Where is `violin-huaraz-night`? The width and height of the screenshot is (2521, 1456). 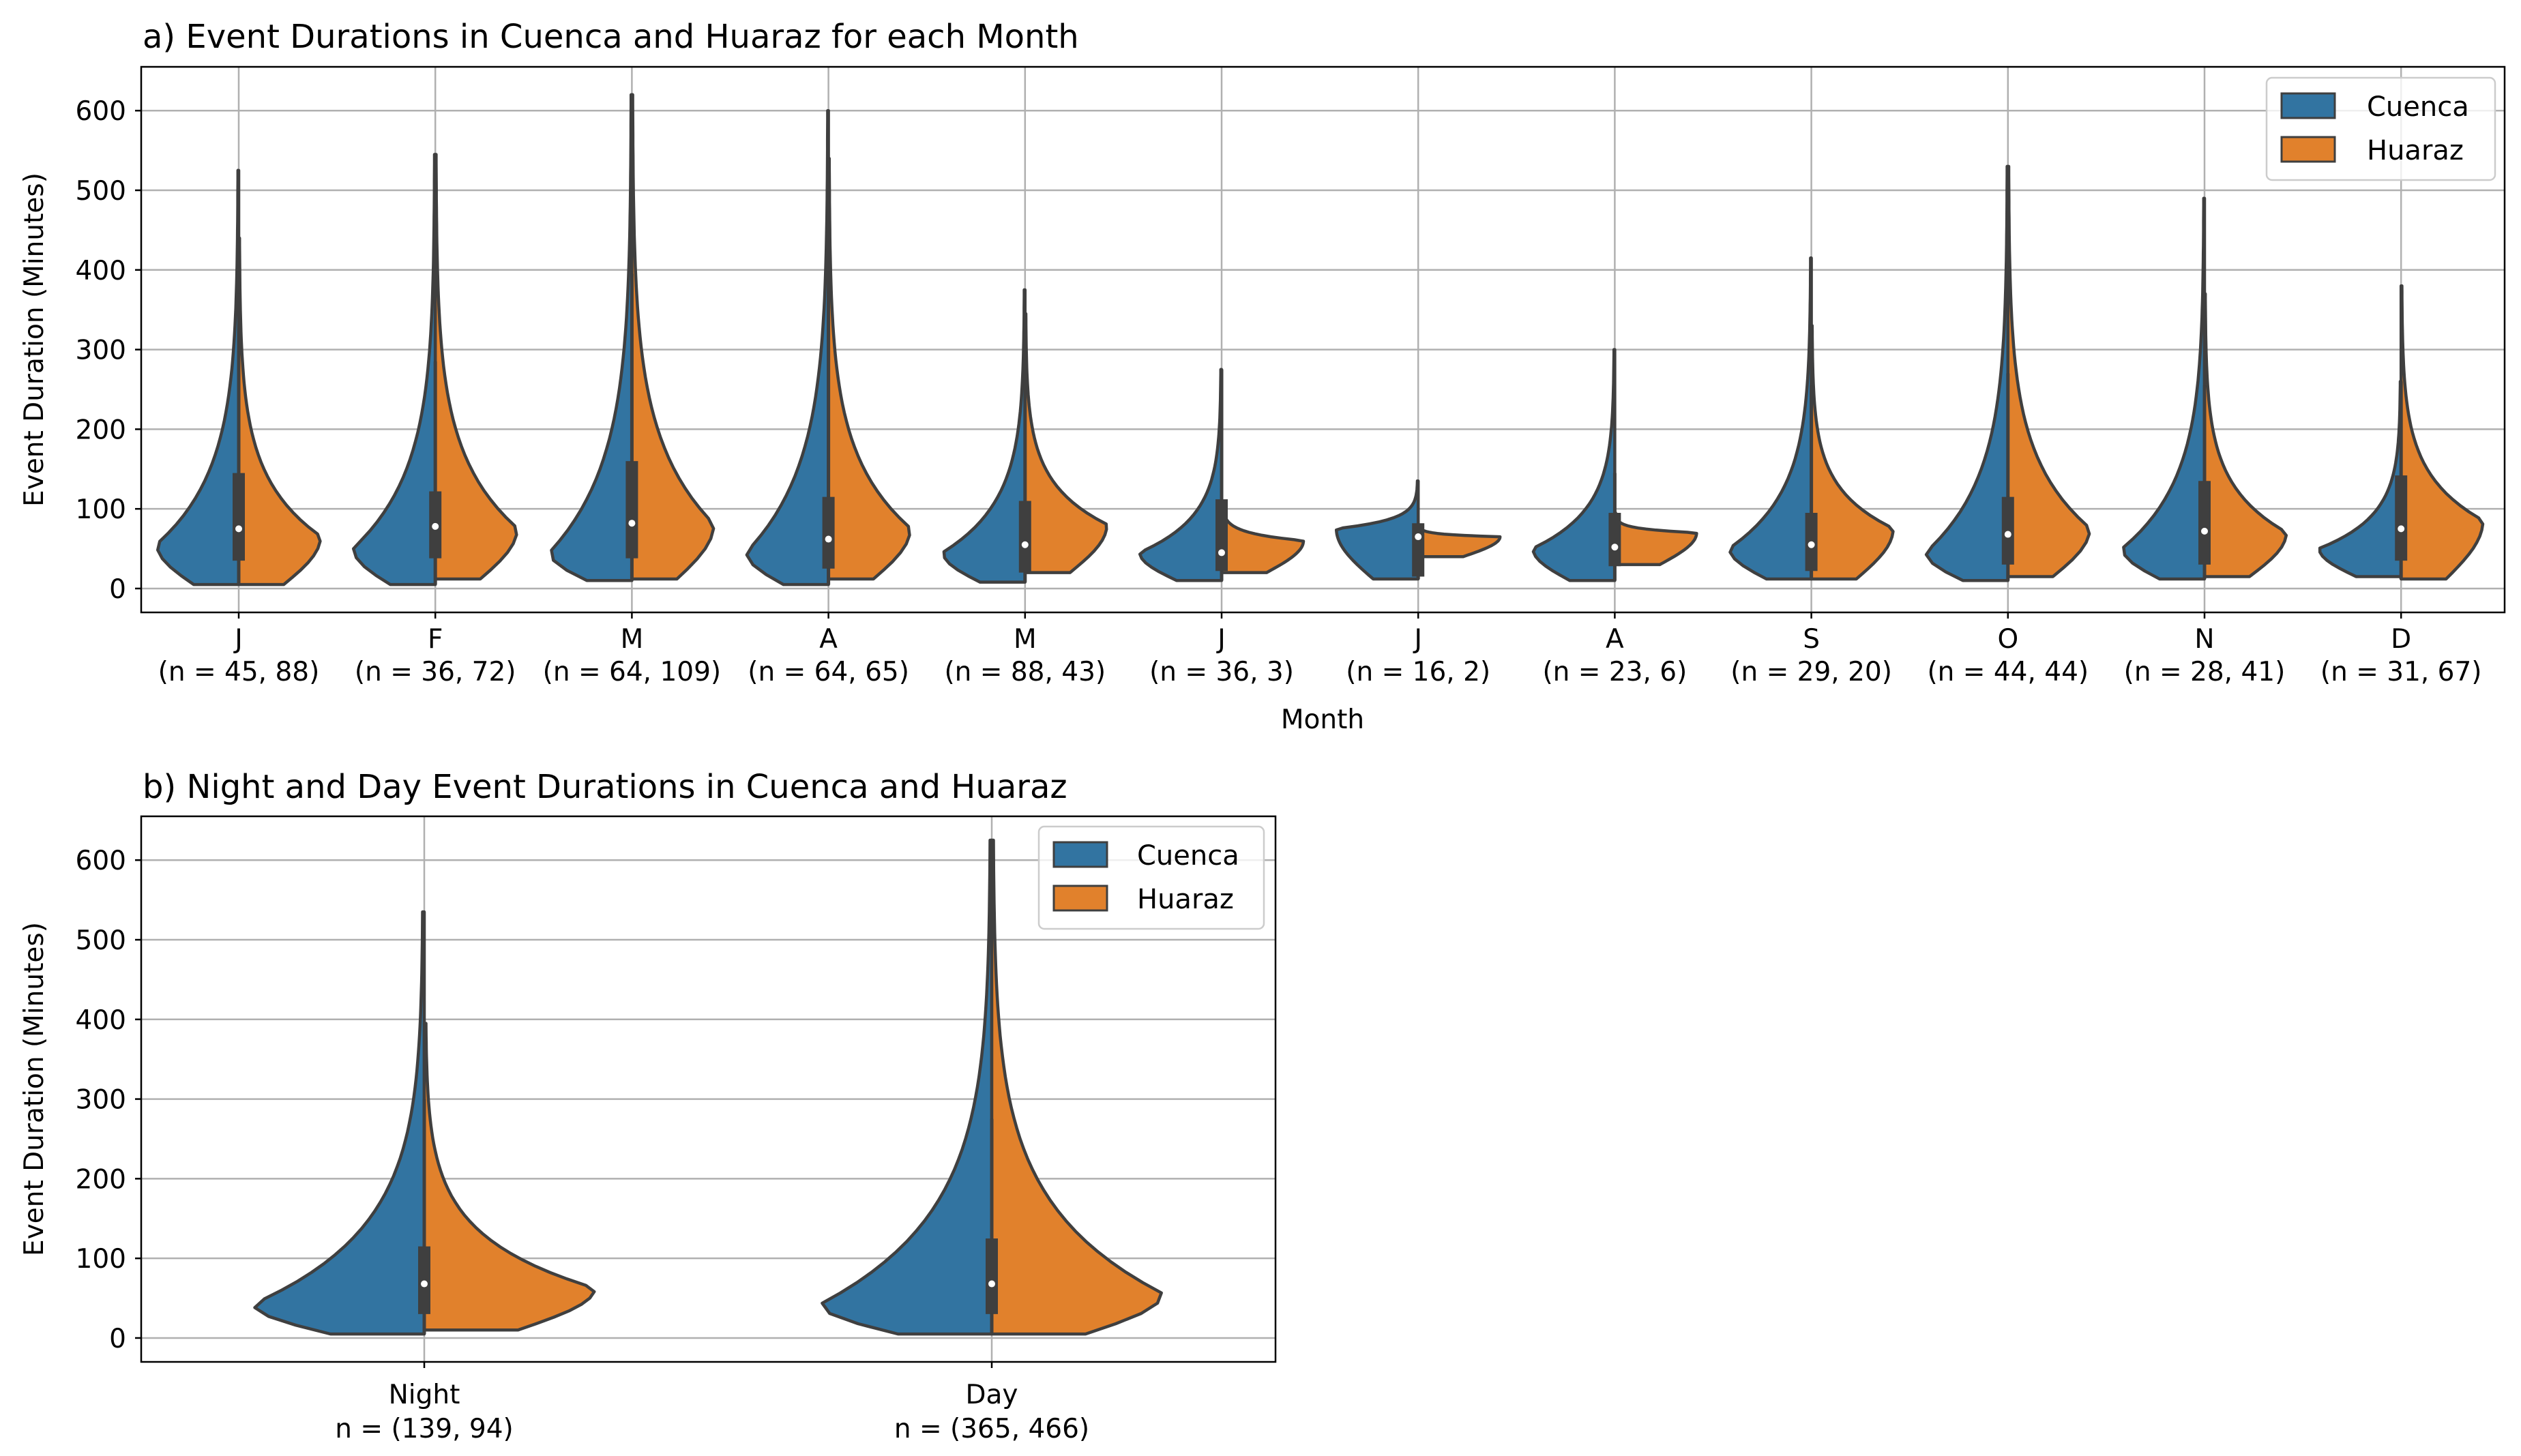
violin-huaraz-night is located at coordinates (509, 1177).